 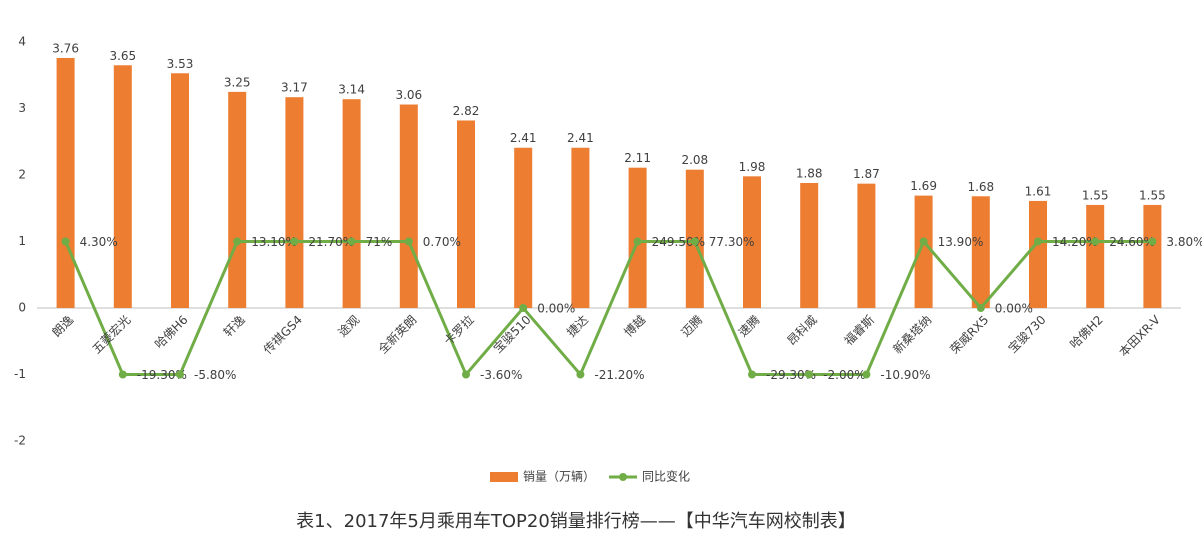 I want to click on x-tick-label: 哈佛H2, so click(x=1086, y=332).